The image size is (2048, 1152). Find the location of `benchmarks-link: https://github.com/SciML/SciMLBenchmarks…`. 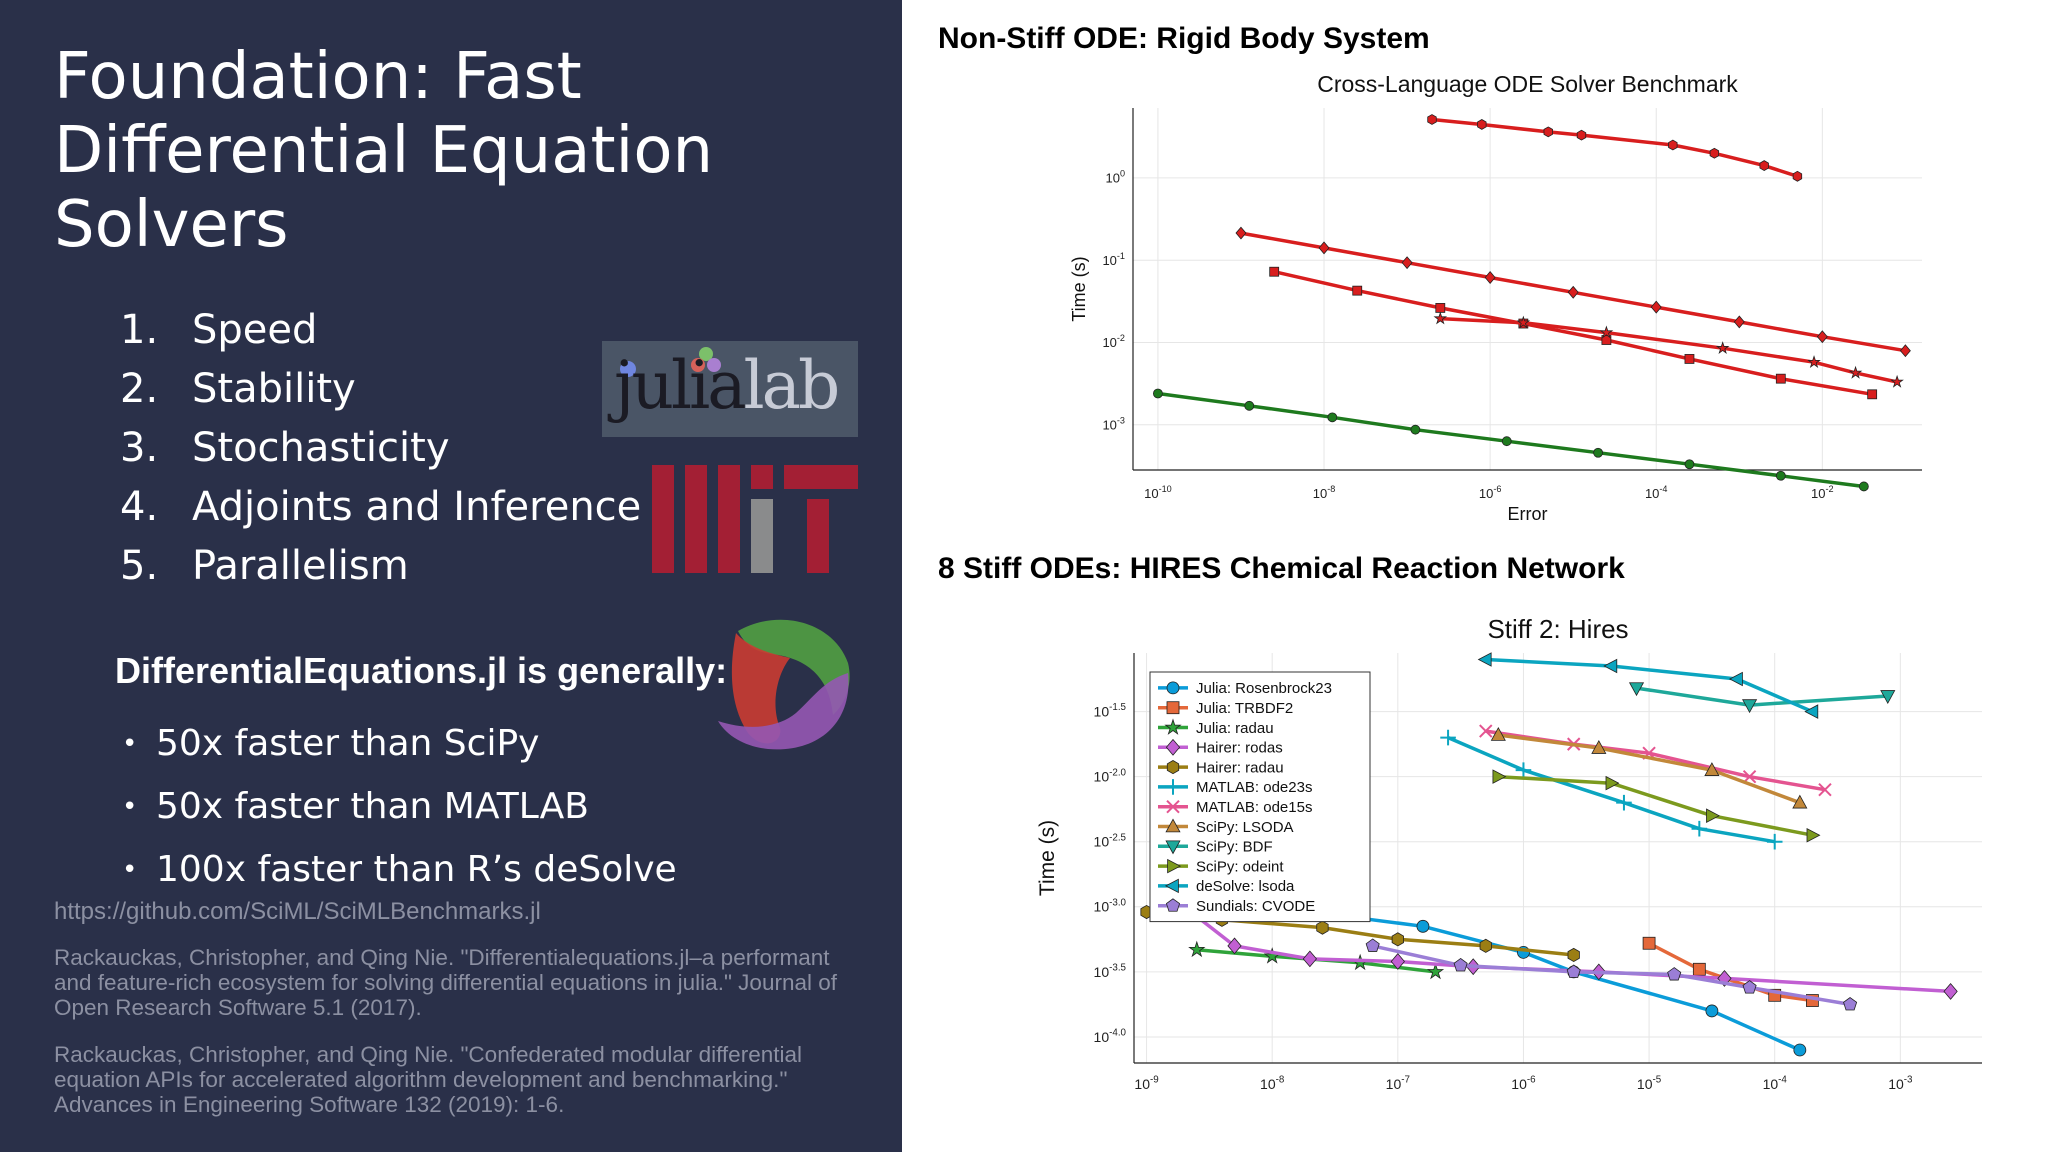

benchmarks-link: https://github.com/SciML/SciMLBenchmarks… is located at coordinates (297, 911).